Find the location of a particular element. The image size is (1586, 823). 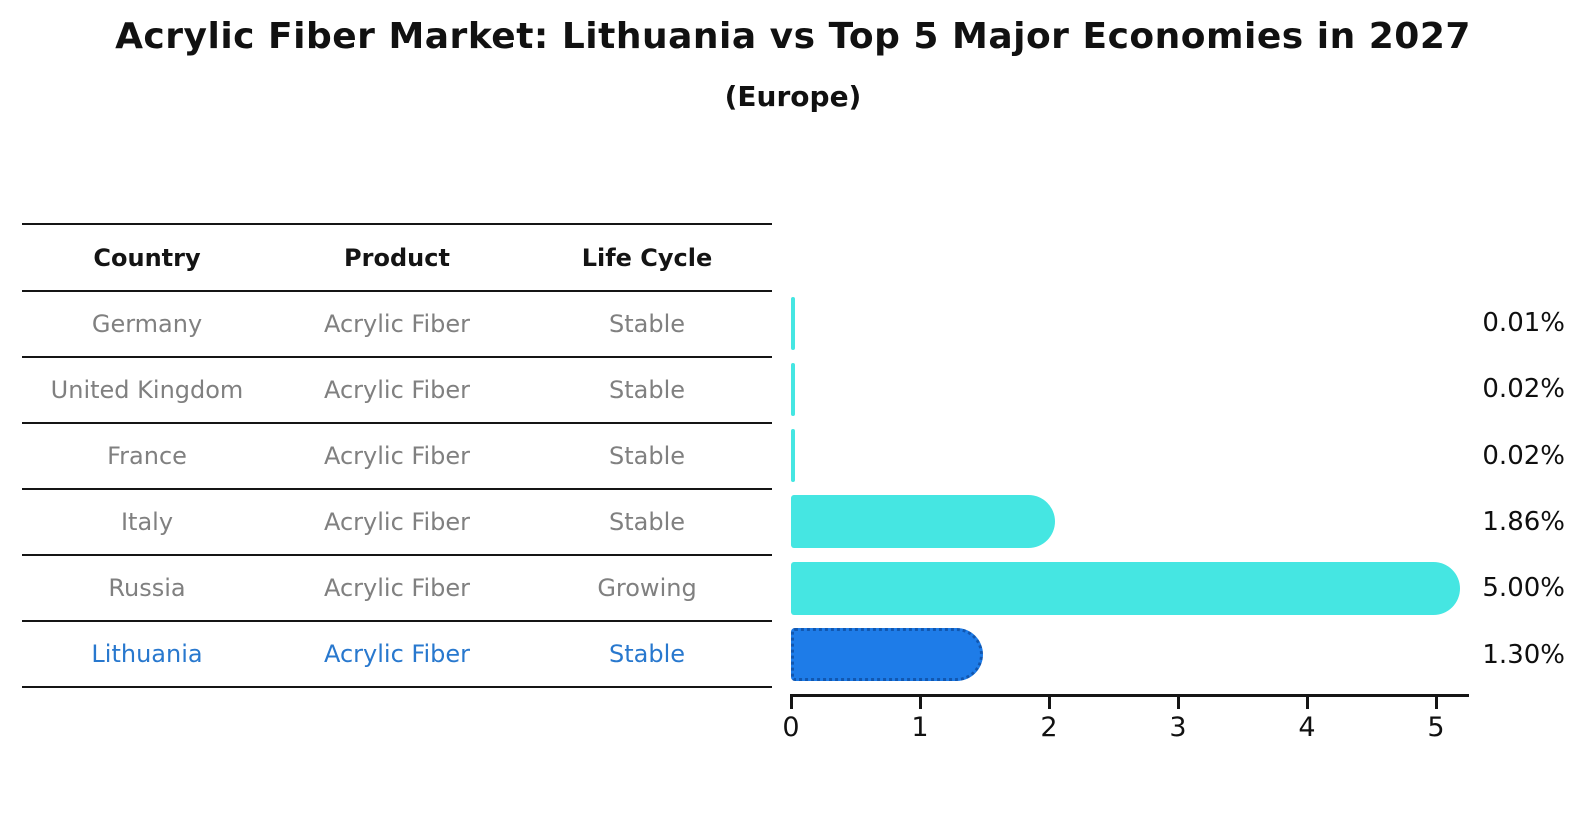

table-header-row: Country Product Life Cycle is located at coordinates (397, 258).